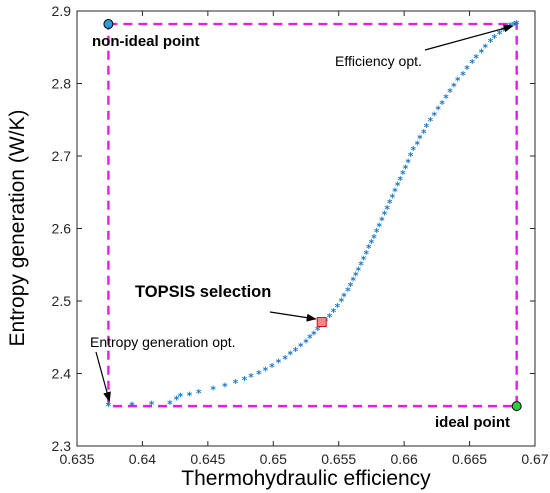 The height and width of the screenshot is (493, 550). I want to click on y-tick-label: 2.4, so click(62, 374).